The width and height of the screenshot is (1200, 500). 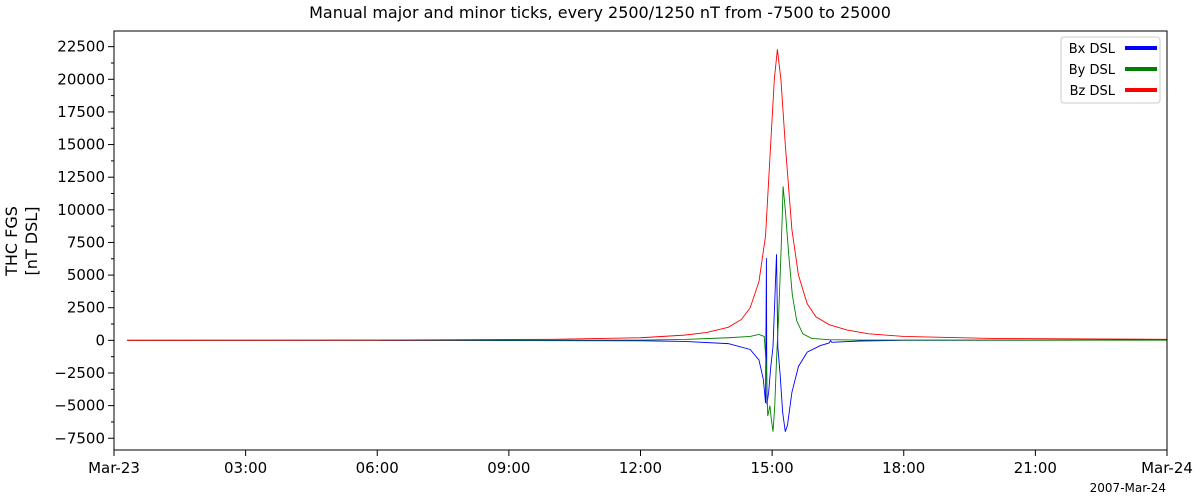 What do you see at coordinates (86, 308) in the screenshot?
I see `y-tick-label: 2500` at bounding box center [86, 308].